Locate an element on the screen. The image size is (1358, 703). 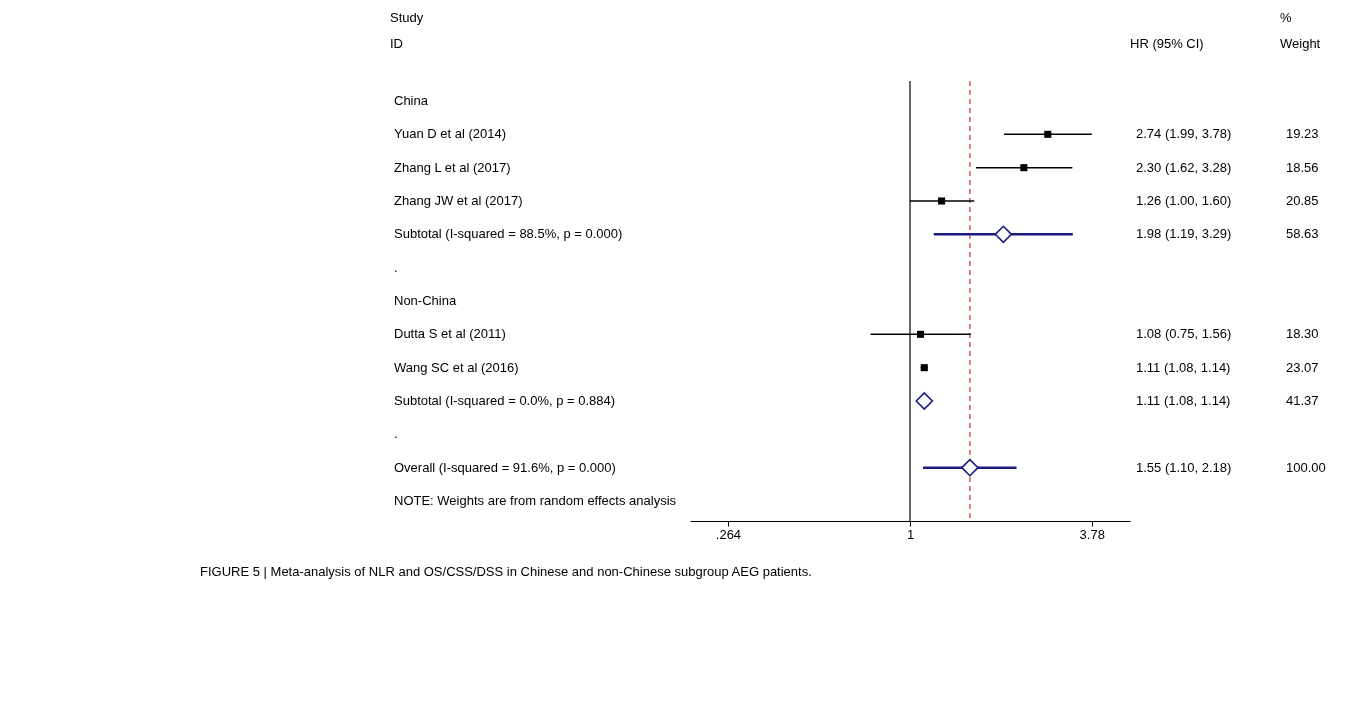
text: 1.55 (1.10, 2.18) is located at coordinates (1184, 467).